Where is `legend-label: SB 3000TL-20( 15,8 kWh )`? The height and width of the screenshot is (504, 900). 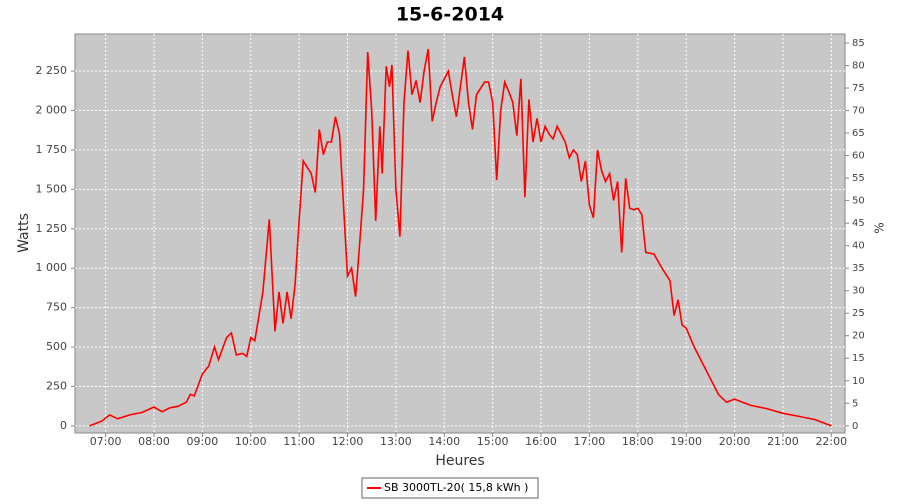
legend-label: SB 3000TL-20( 15,8 kWh ) is located at coordinates (456, 487).